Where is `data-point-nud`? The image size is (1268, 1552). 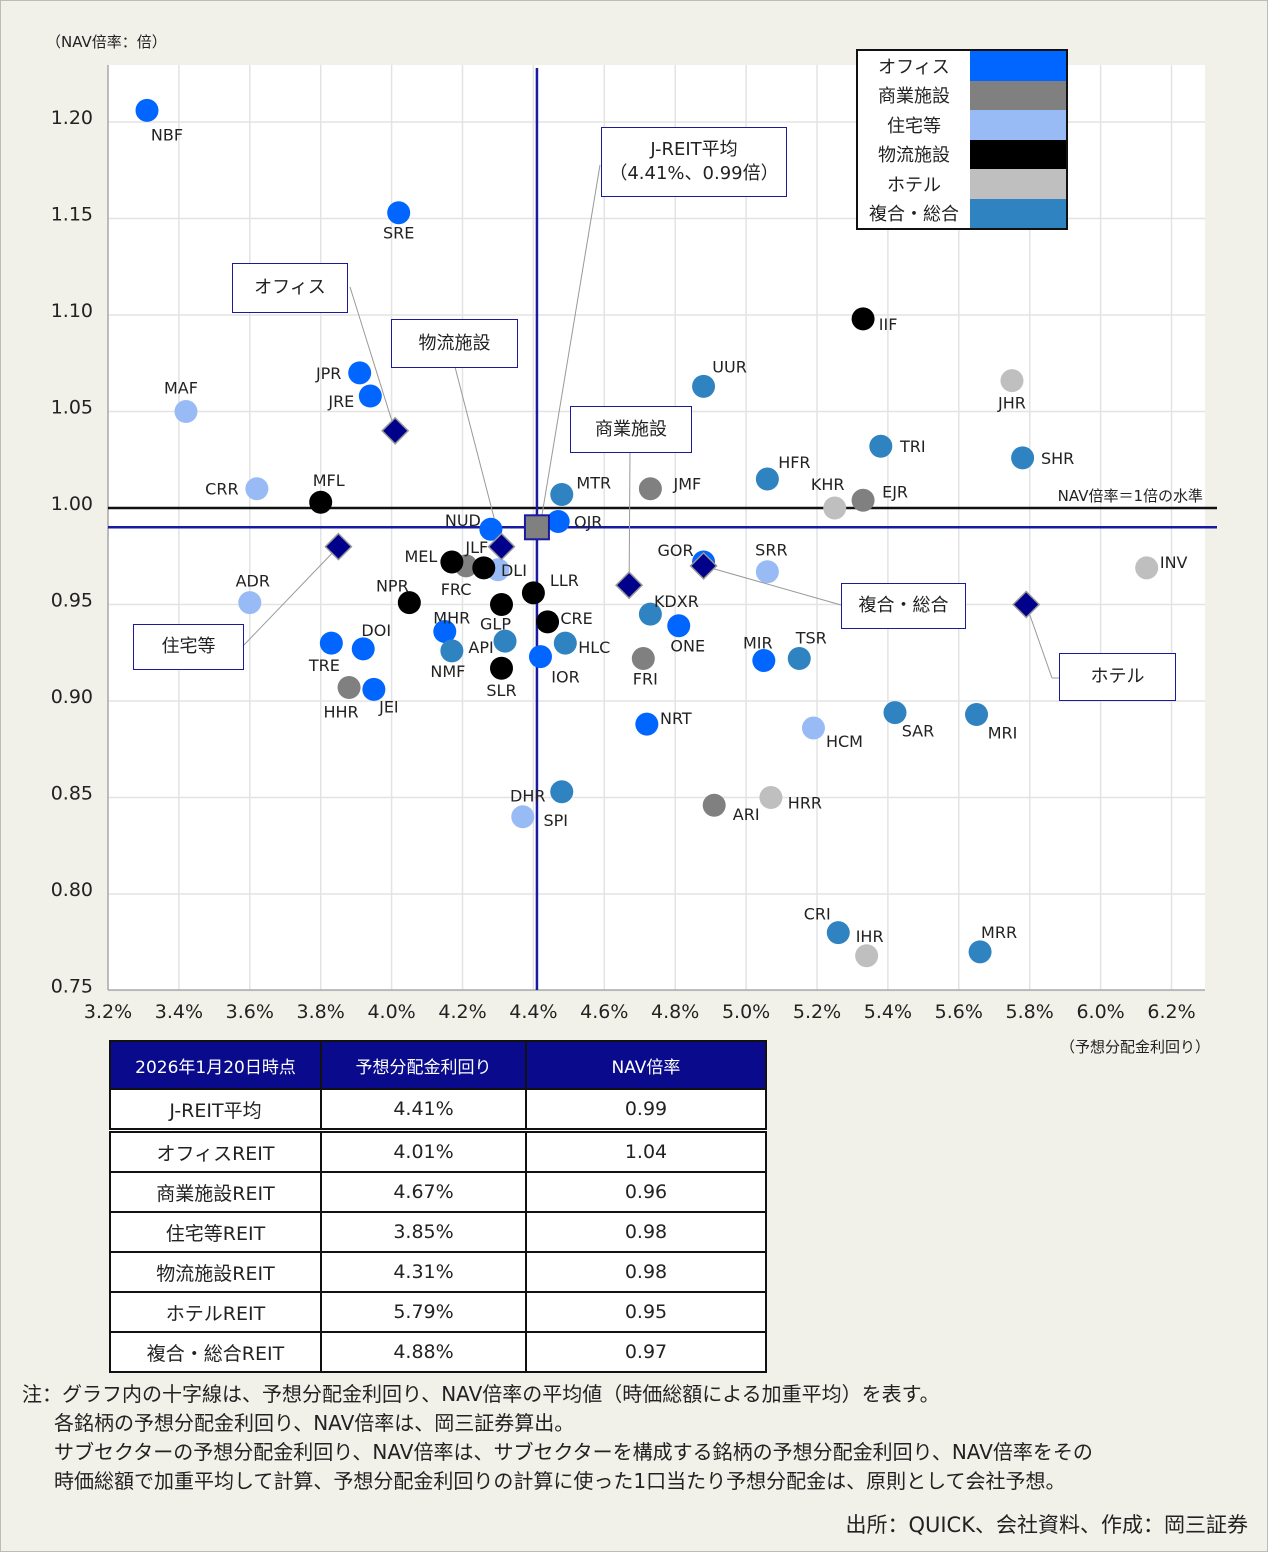 data-point-nud is located at coordinates (491, 529).